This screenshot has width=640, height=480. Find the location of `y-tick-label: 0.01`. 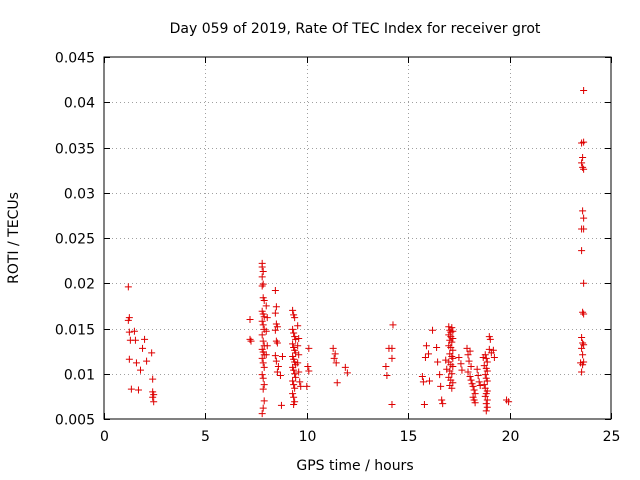

y-tick-label: 0.01 is located at coordinates (79, 376).